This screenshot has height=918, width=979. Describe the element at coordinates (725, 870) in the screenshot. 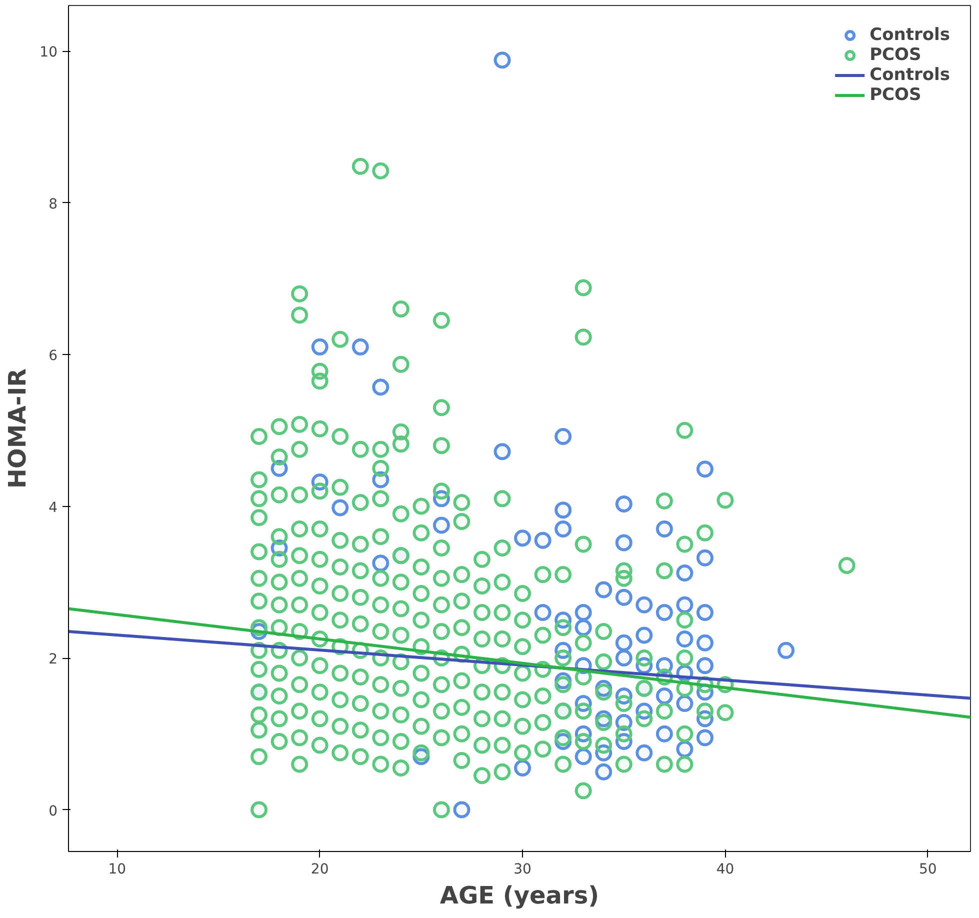

I see `x-tick-label: 40` at that location.